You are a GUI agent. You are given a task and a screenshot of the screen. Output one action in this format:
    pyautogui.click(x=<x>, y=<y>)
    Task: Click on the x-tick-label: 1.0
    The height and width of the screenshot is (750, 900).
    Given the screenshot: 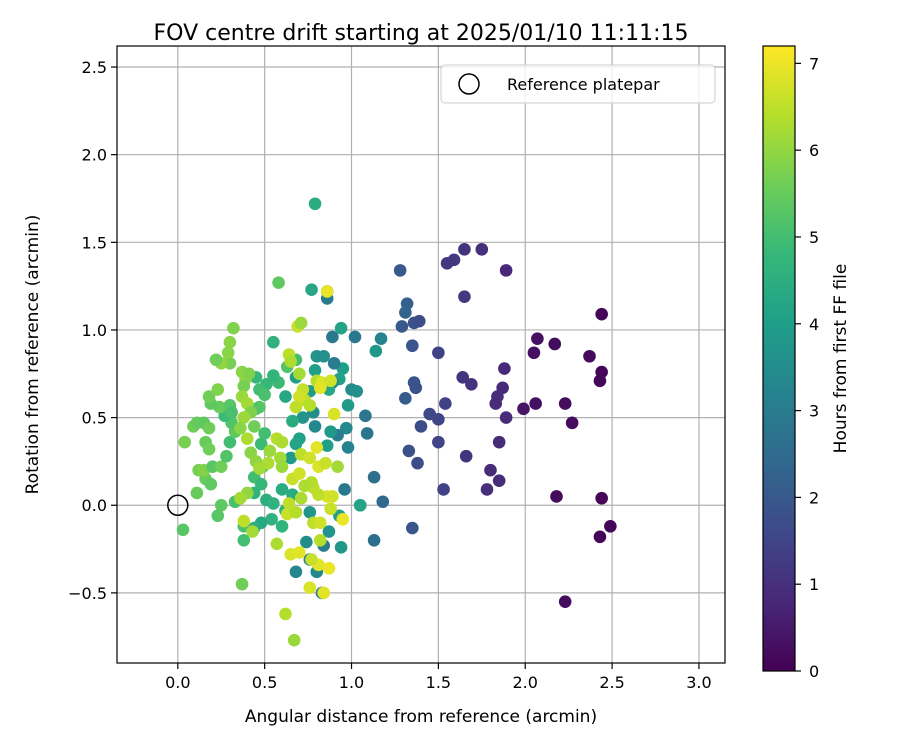 What is the action you would take?
    pyautogui.click(x=351, y=682)
    